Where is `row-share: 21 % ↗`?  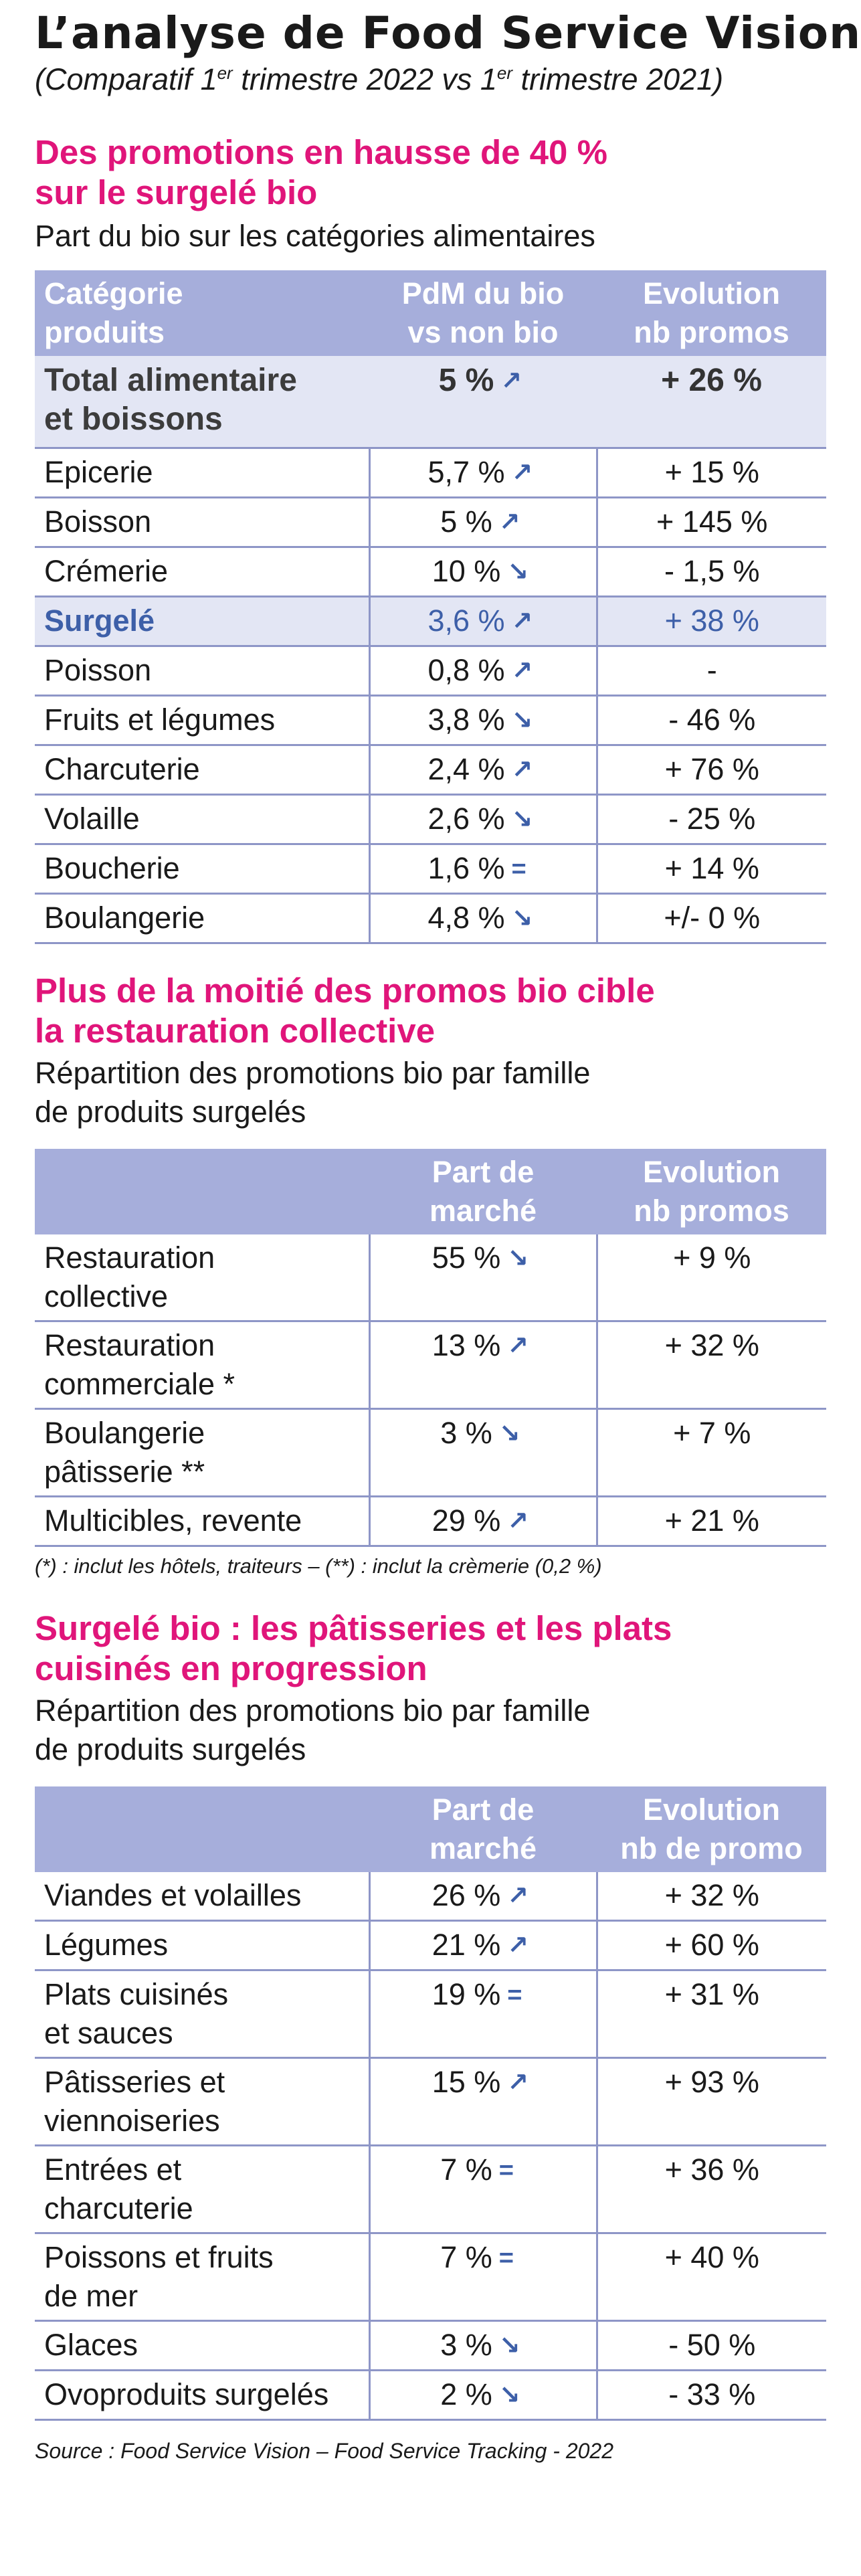 row-share: 21 % ↗ is located at coordinates (483, 1946).